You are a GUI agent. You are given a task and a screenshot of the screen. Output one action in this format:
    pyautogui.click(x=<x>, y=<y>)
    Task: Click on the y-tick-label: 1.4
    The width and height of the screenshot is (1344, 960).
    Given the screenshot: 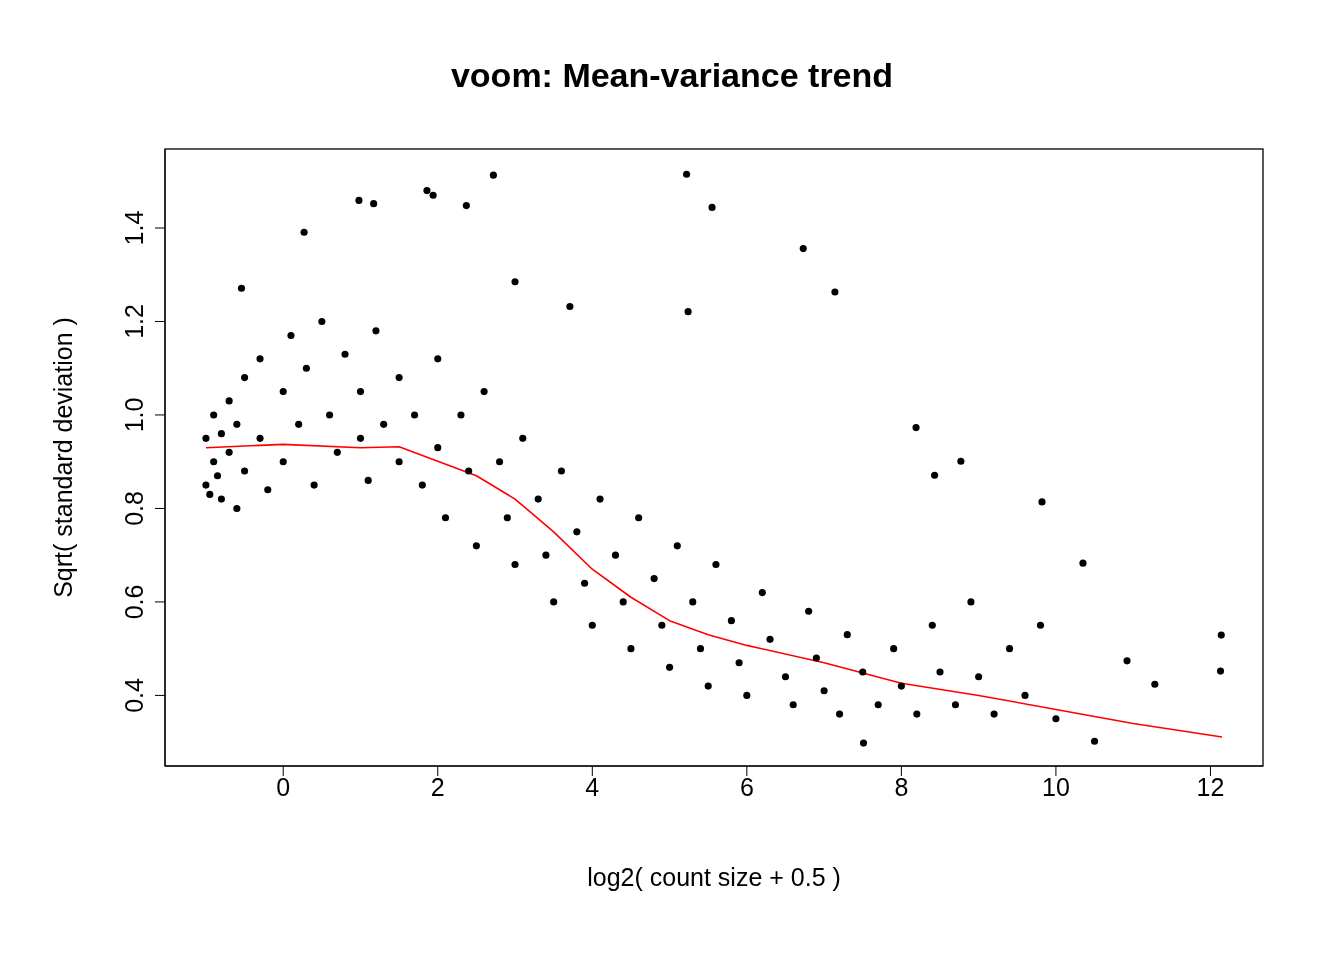 What is the action you would take?
    pyautogui.click(x=134, y=228)
    